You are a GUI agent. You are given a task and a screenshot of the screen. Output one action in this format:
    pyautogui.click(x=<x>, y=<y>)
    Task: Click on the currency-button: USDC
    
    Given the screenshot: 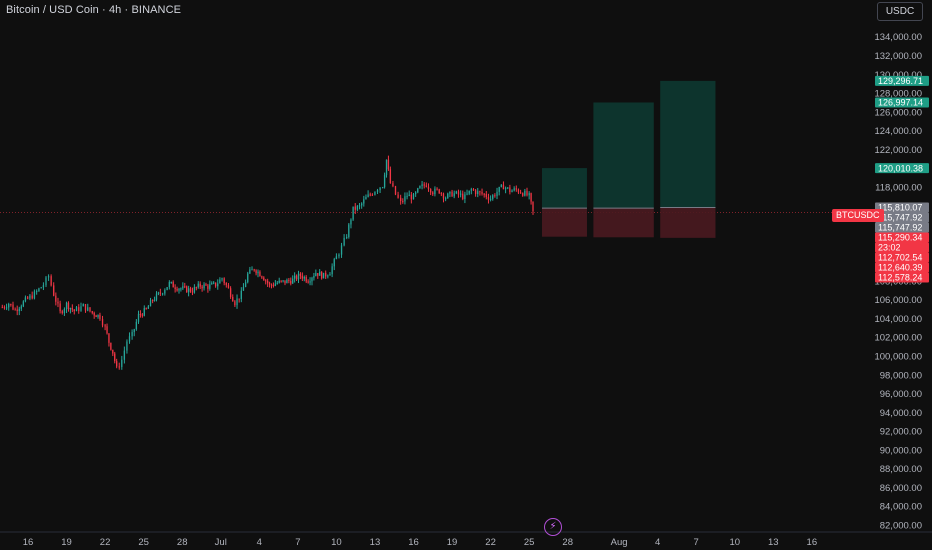 What is the action you would take?
    pyautogui.click(x=900, y=11)
    